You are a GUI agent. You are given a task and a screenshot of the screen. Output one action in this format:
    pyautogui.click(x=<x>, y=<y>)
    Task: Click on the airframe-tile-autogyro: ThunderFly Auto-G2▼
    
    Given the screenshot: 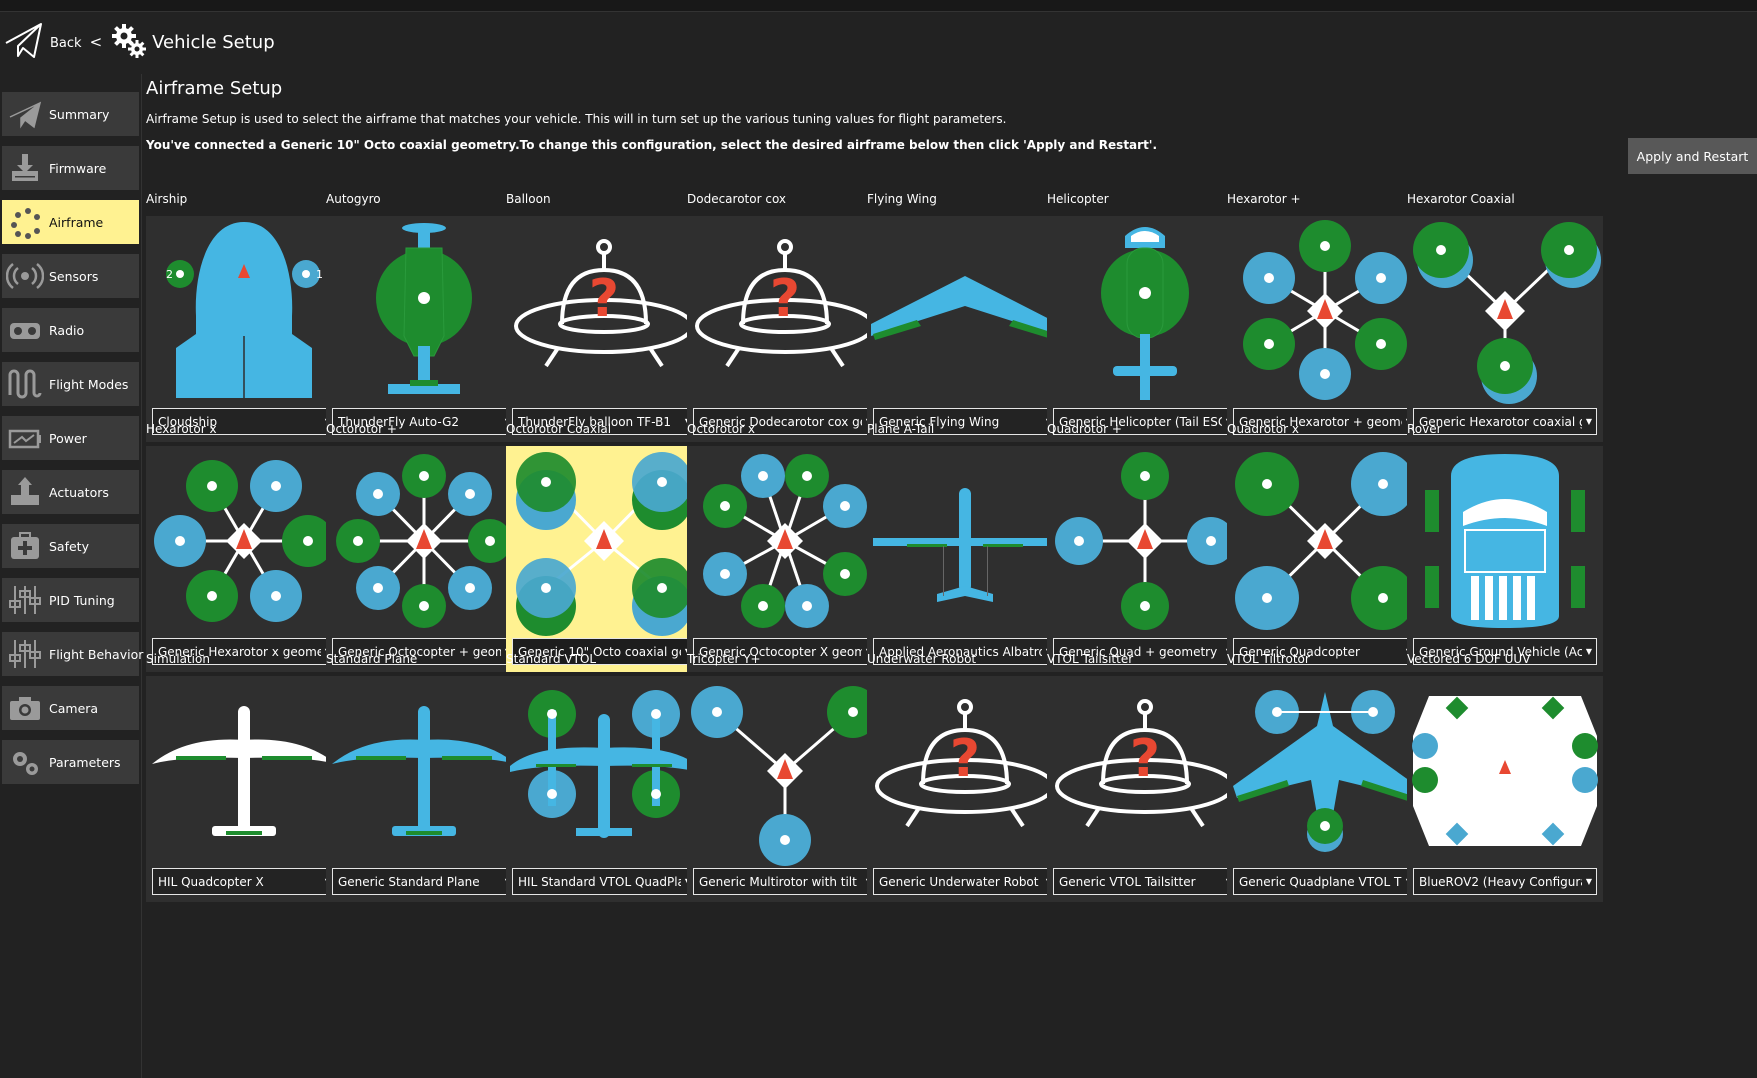 What is the action you would take?
    pyautogui.click(x=424, y=329)
    